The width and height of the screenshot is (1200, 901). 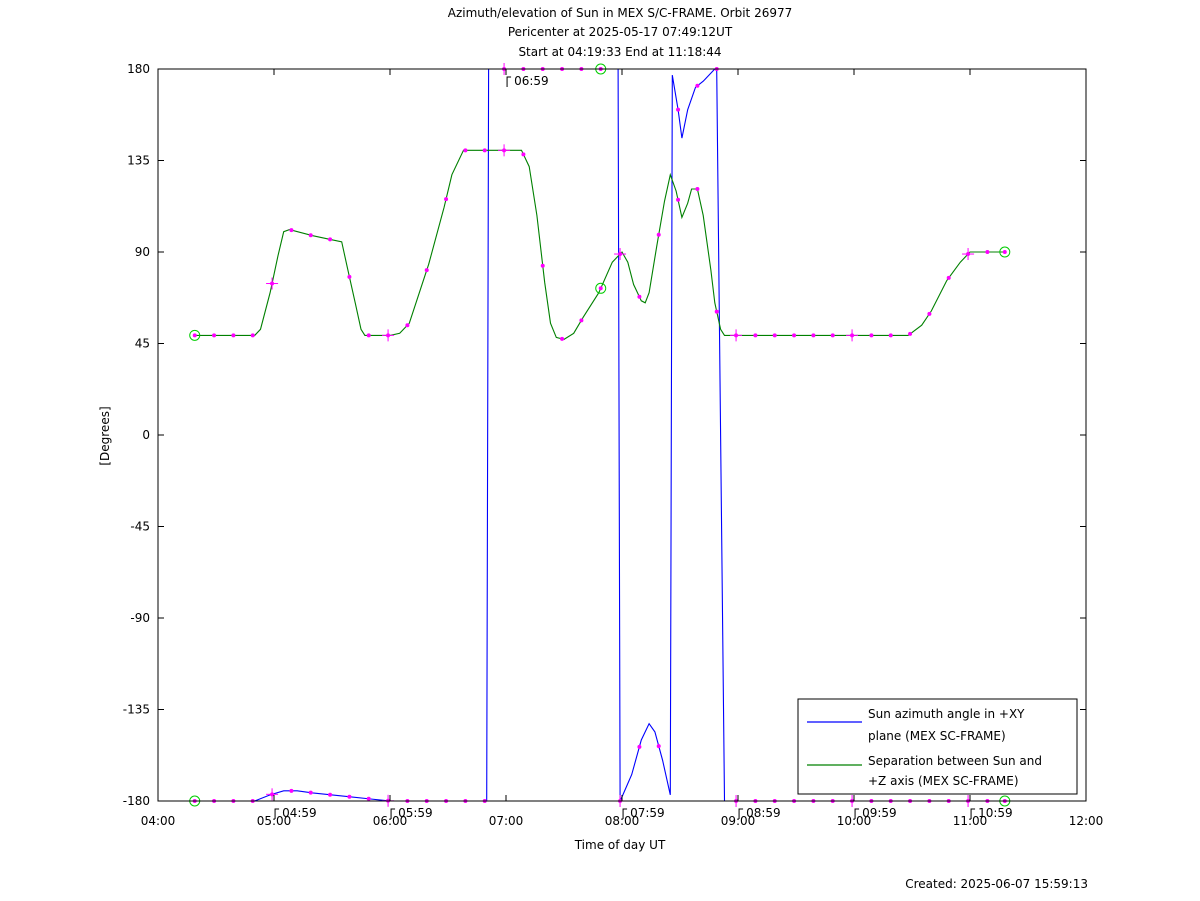 What do you see at coordinates (138, 161) in the screenshot?
I see `y-tick-label: 135` at bounding box center [138, 161].